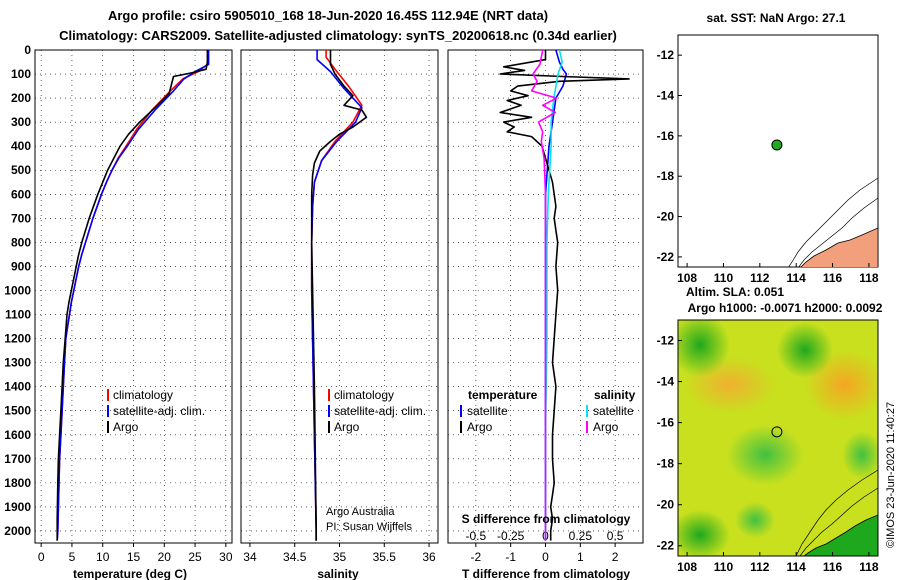 The height and width of the screenshot is (580, 900). What do you see at coordinates (21, 146) in the screenshot?
I see `y-tick-label: 400` at bounding box center [21, 146].